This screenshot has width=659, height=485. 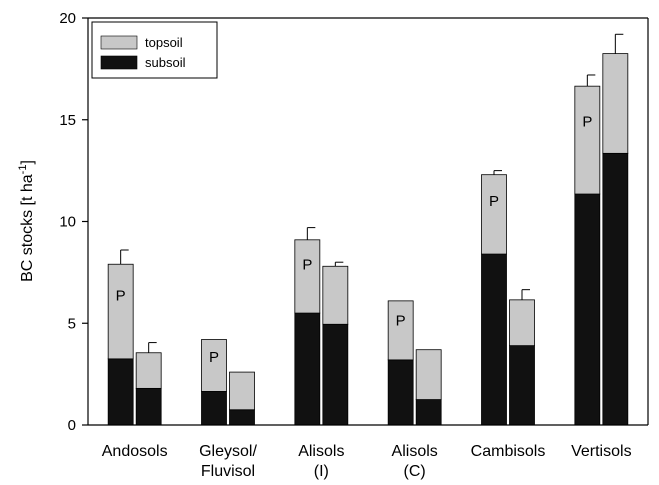 I want to click on legend: topsoil subsoil, so click(x=154, y=50).